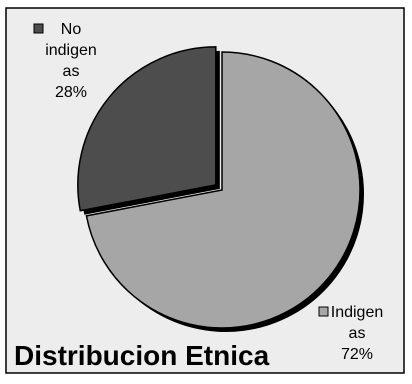  I want to click on legend-swatch-indigenas, so click(323, 311).